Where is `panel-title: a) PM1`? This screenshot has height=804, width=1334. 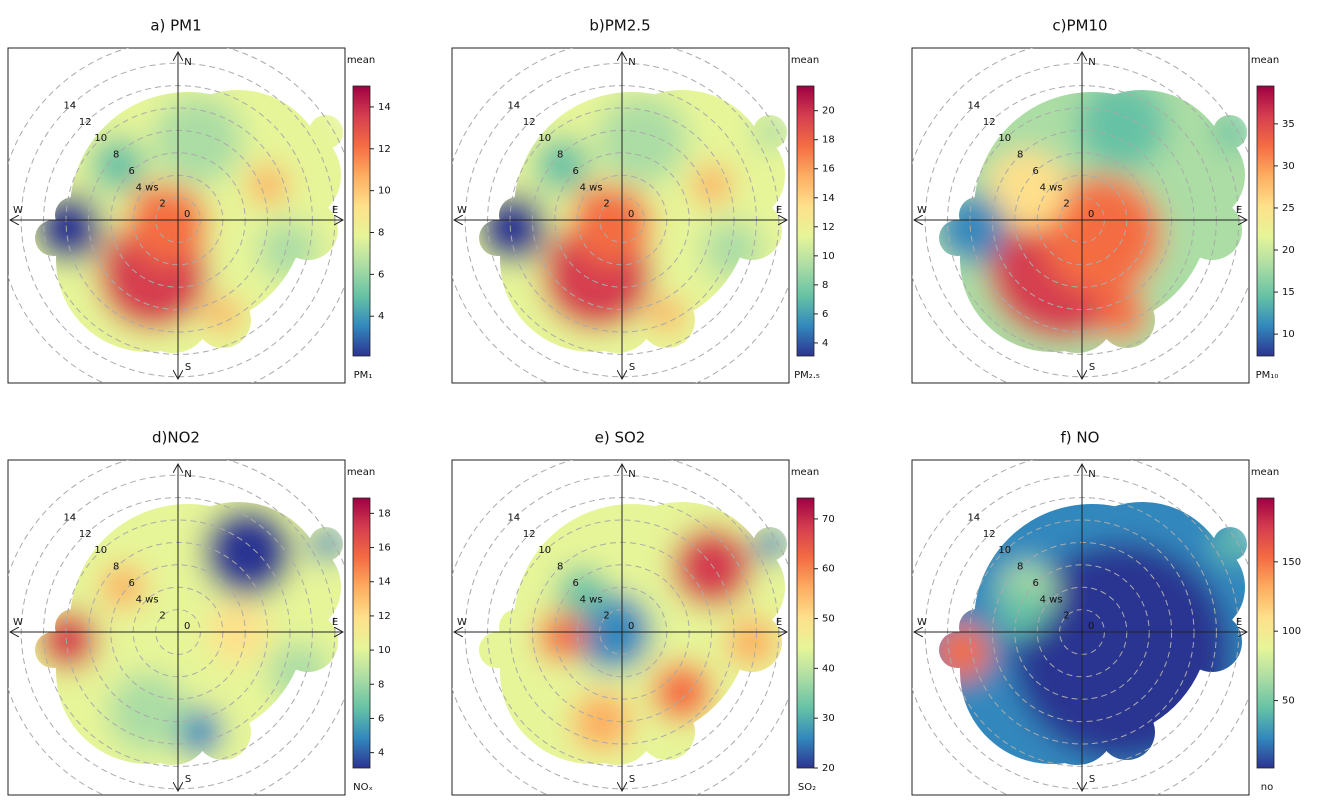
panel-title: a) PM1 is located at coordinates (175, 26).